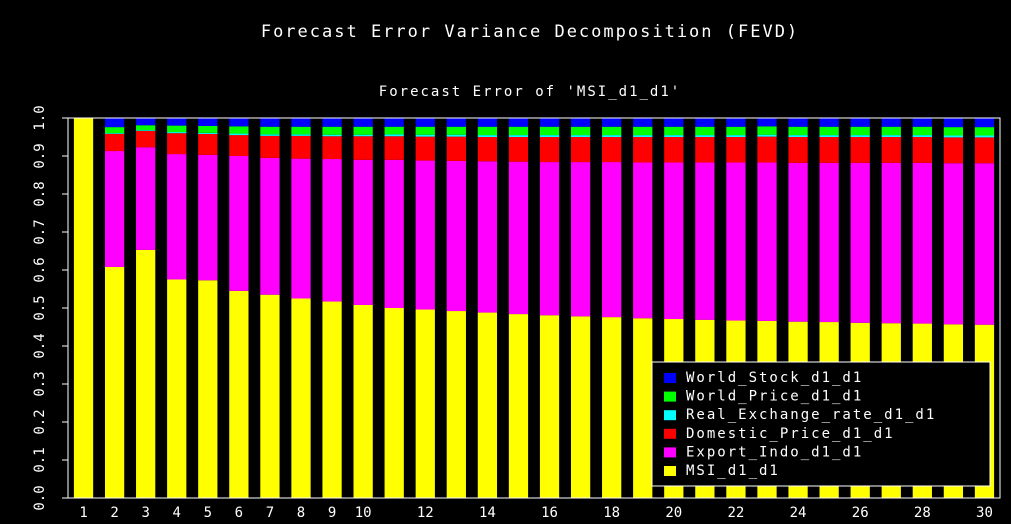 The height and width of the screenshot is (524, 1011). Describe the element at coordinates (774, 378) in the screenshot. I see `legend-label: World_Stock_d1_d1` at that location.